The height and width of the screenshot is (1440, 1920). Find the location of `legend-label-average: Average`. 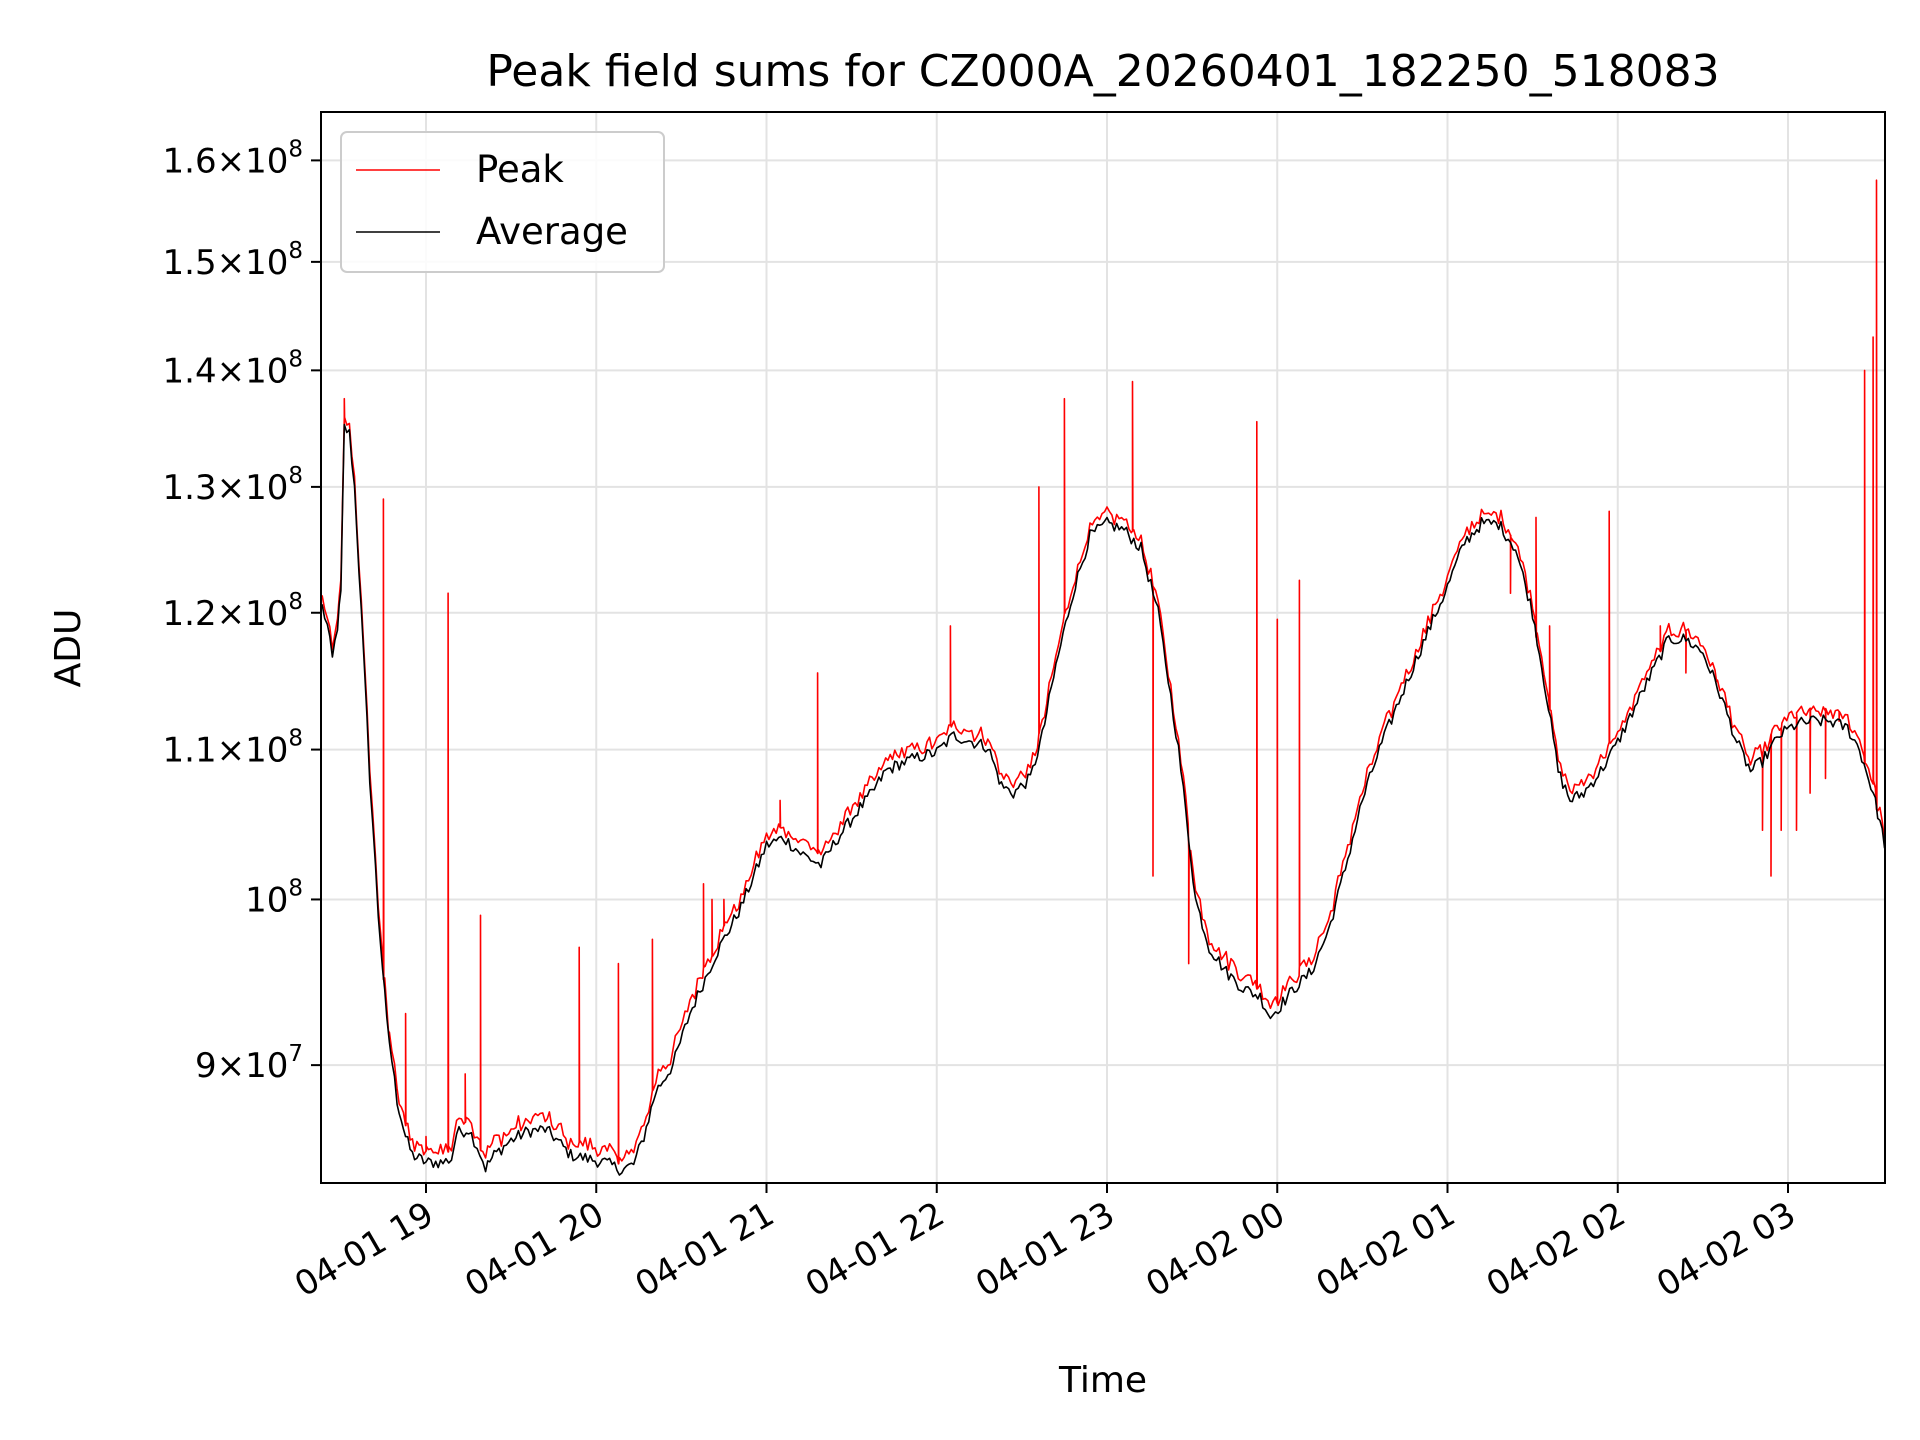

legend-label-average: Average is located at coordinates (552, 231).